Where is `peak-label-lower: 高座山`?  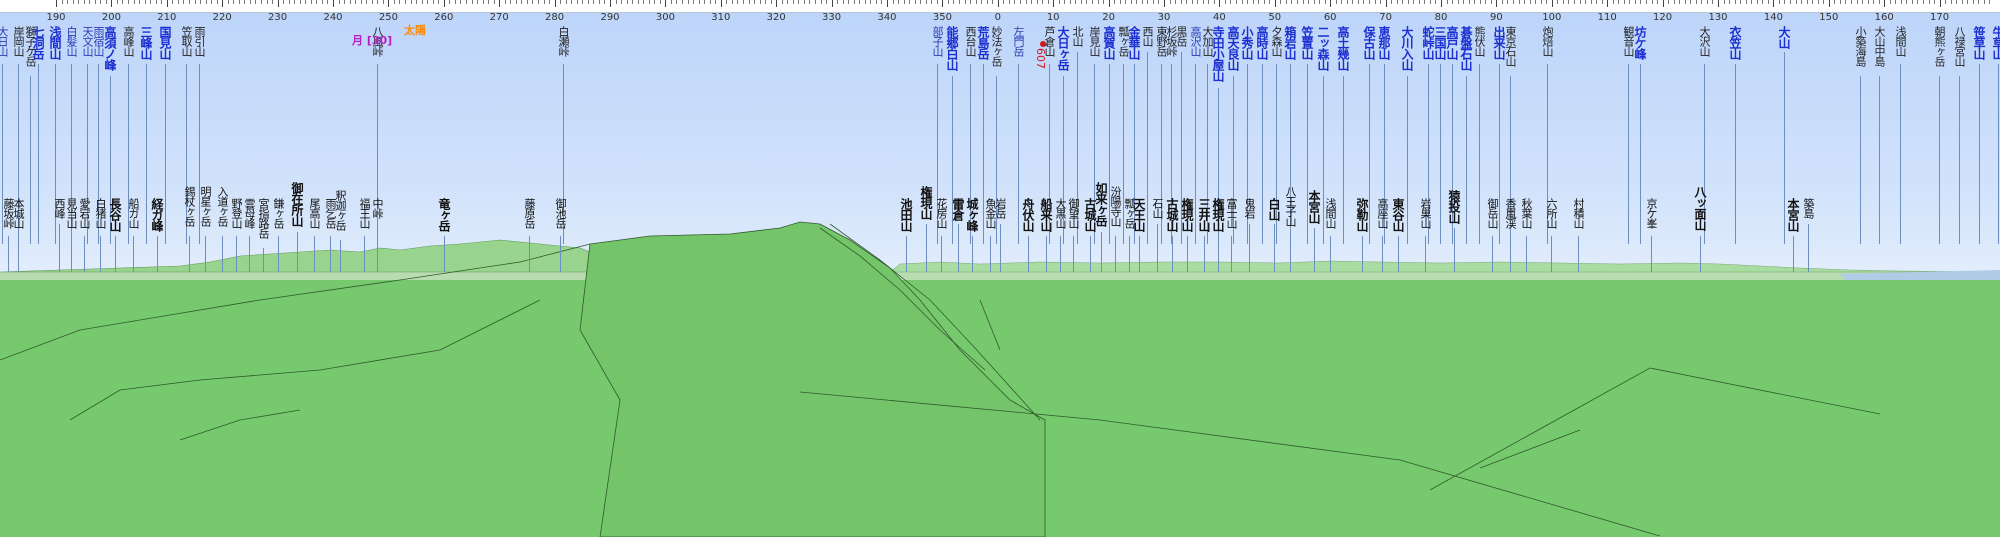
peak-label-lower: 高座山 is located at coordinates (1382, 235).